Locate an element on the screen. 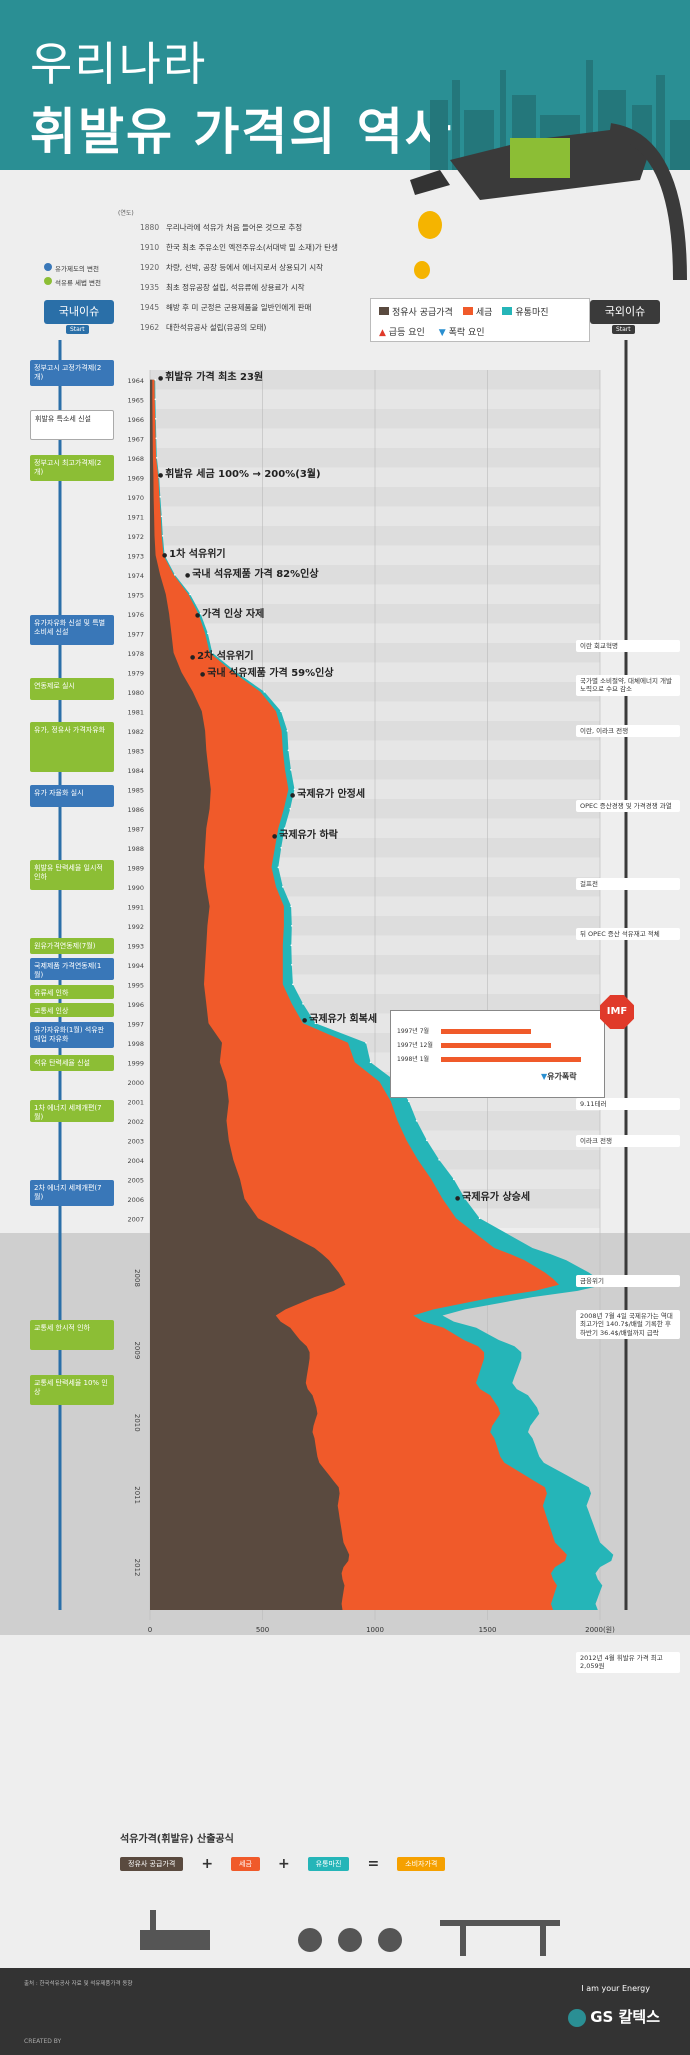  foreign-issue-note: 9.11테러 is located at coordinates (628, 1104).